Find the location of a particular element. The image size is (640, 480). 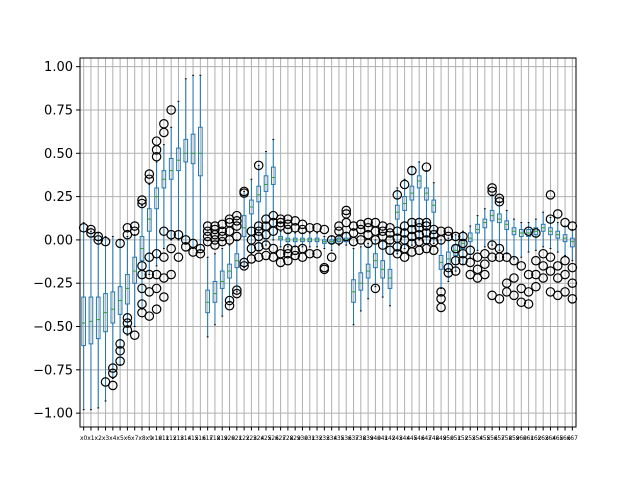

x-tick-label: x34 is located at coordinates (331, 438).